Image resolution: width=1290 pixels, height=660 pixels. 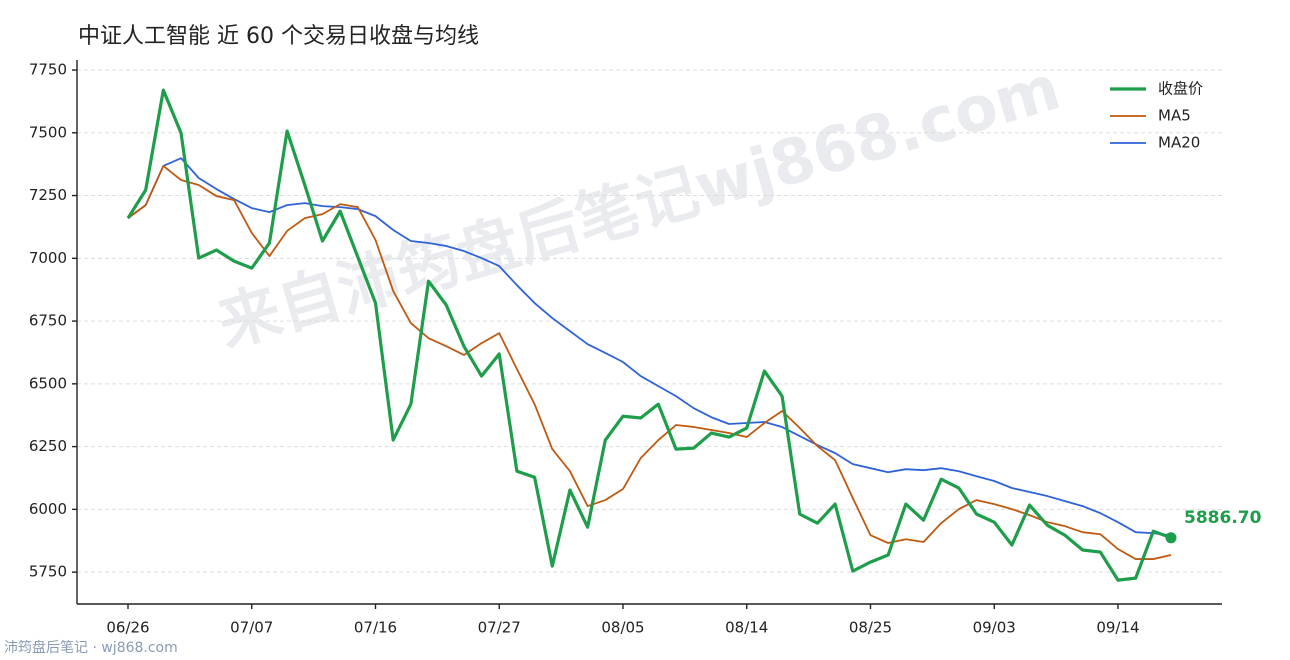 I want to click on y-tick-label: 6000, so click(x=48, y=509).